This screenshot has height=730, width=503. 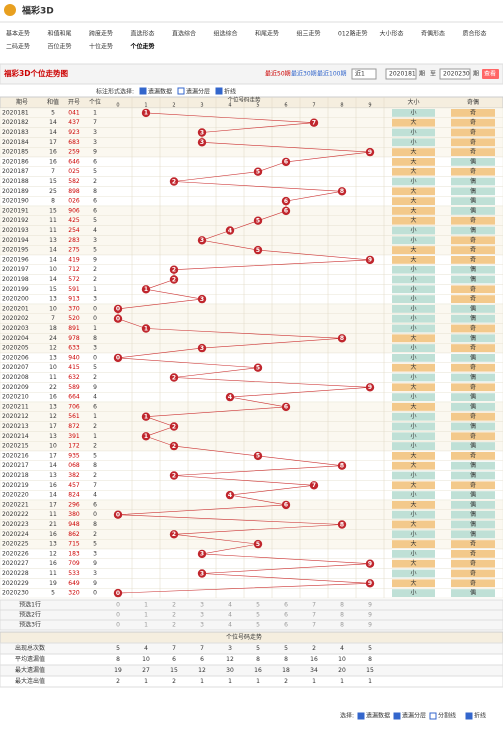 What do you see at coordinates (258, 368) in the screenshot?
I see `hit-ball-label: 5` at bounding box center [258, 368].